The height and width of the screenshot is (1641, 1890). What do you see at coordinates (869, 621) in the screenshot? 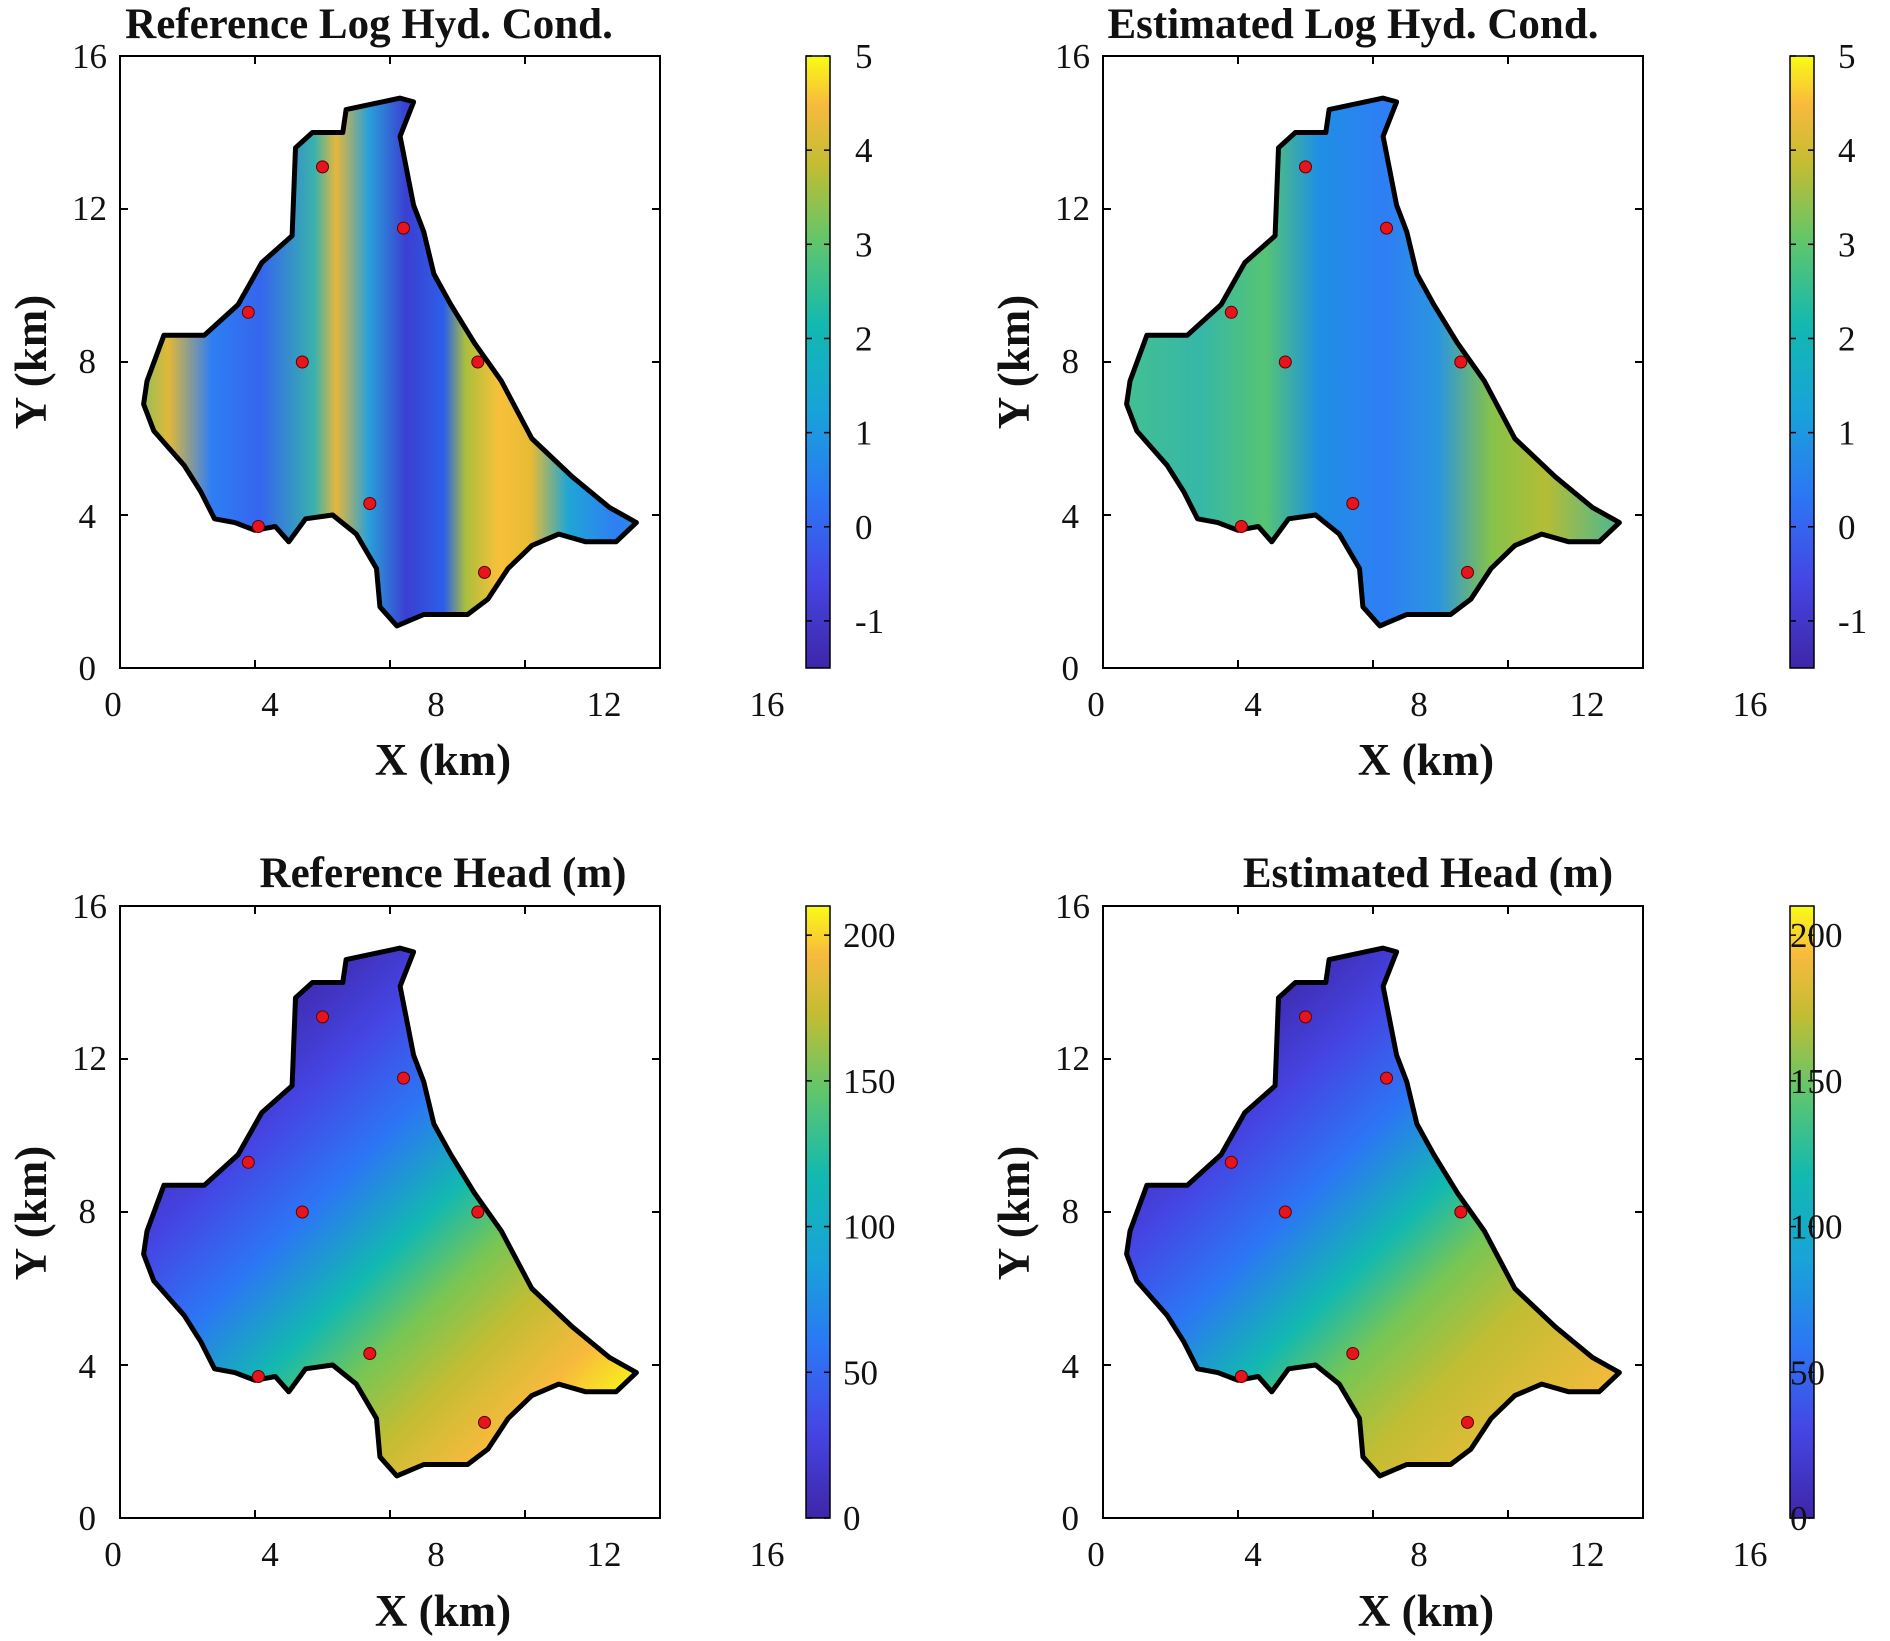
I see `colorbar-tick-label: -1` at bounding box center [869, 621].